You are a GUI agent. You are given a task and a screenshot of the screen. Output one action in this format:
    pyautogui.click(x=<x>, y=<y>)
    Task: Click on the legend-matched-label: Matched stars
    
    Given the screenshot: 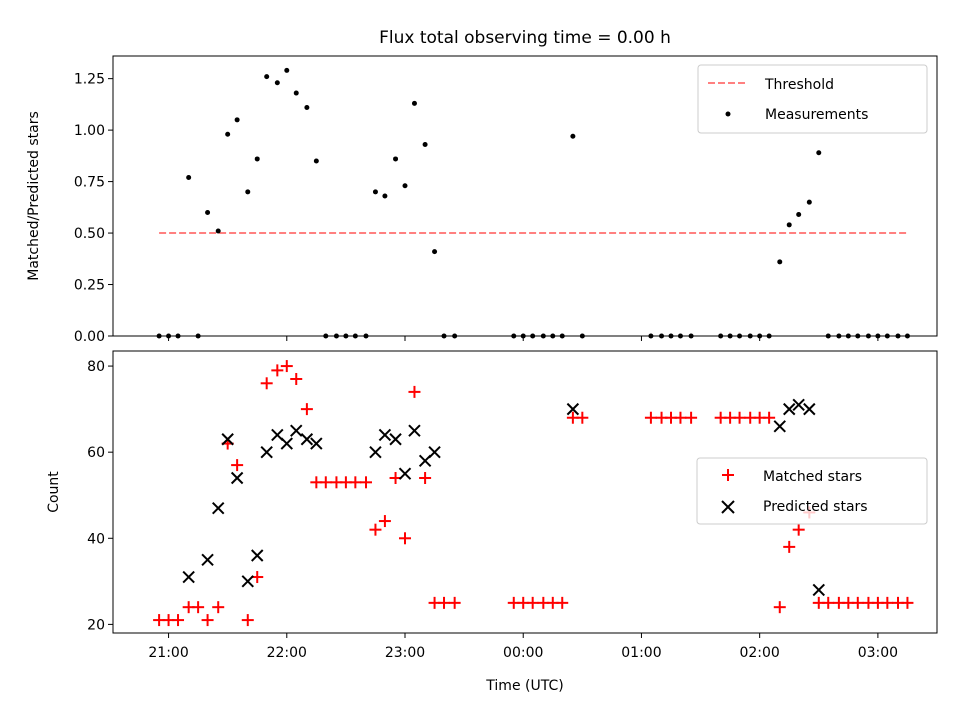 What is the action you would take?
    pyautogui.click(x=812, y=477)
    